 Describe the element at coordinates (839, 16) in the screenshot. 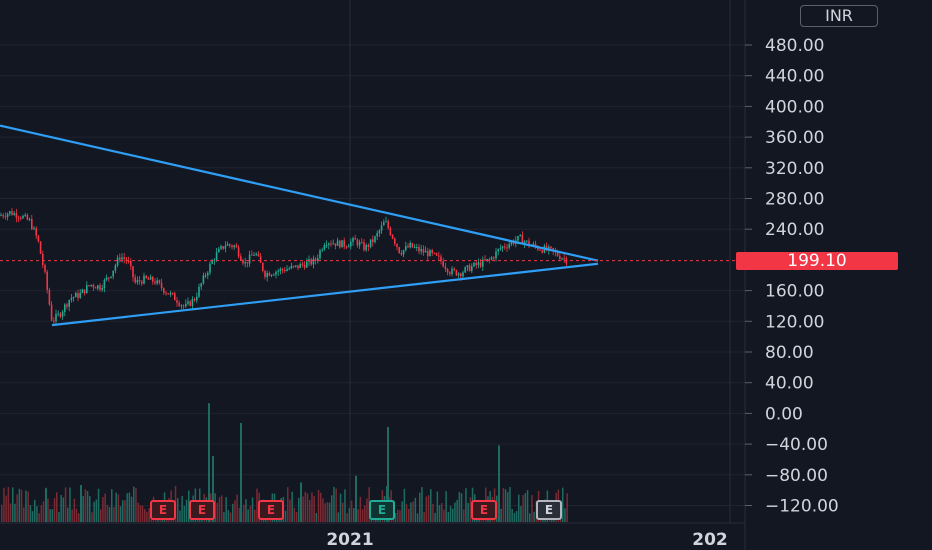

I see `currency-badge: INR` at that location.